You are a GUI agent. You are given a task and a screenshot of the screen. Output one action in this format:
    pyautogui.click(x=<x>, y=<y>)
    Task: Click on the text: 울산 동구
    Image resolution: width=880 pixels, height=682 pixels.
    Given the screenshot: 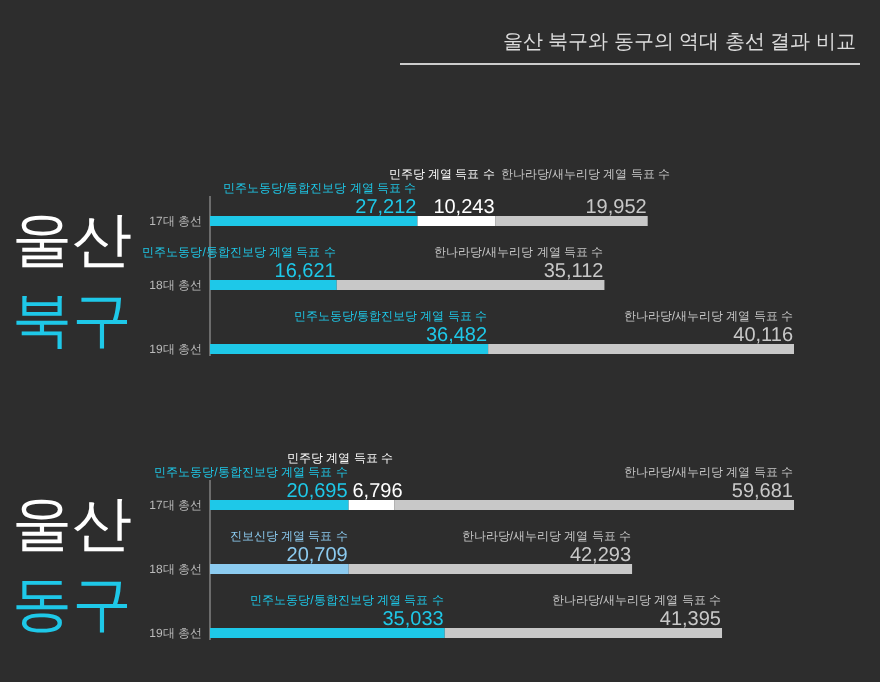 What is the action you would take?
    pyautogui.click(x=72, y=565)
    